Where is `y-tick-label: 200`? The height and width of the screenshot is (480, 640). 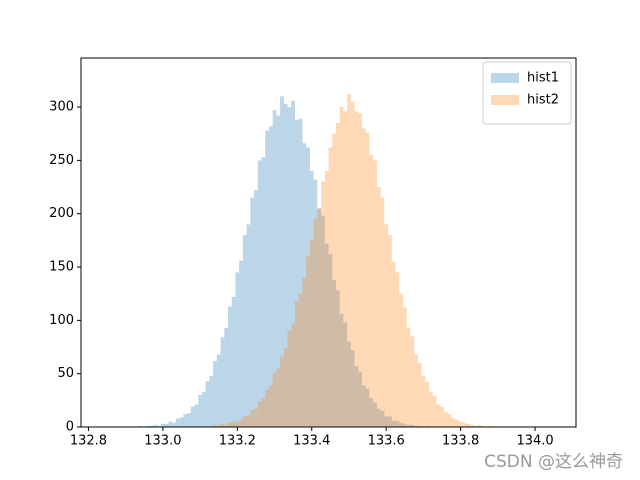 y-tick-label: 200 is located at coordinates (61, 213).